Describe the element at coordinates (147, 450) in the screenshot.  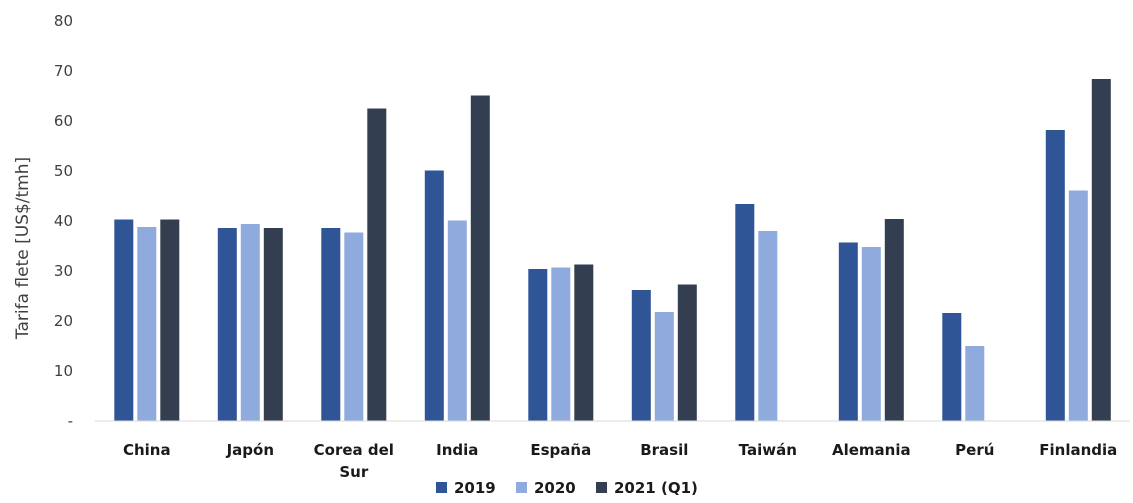
I see `x-tick-label: China` at that location.